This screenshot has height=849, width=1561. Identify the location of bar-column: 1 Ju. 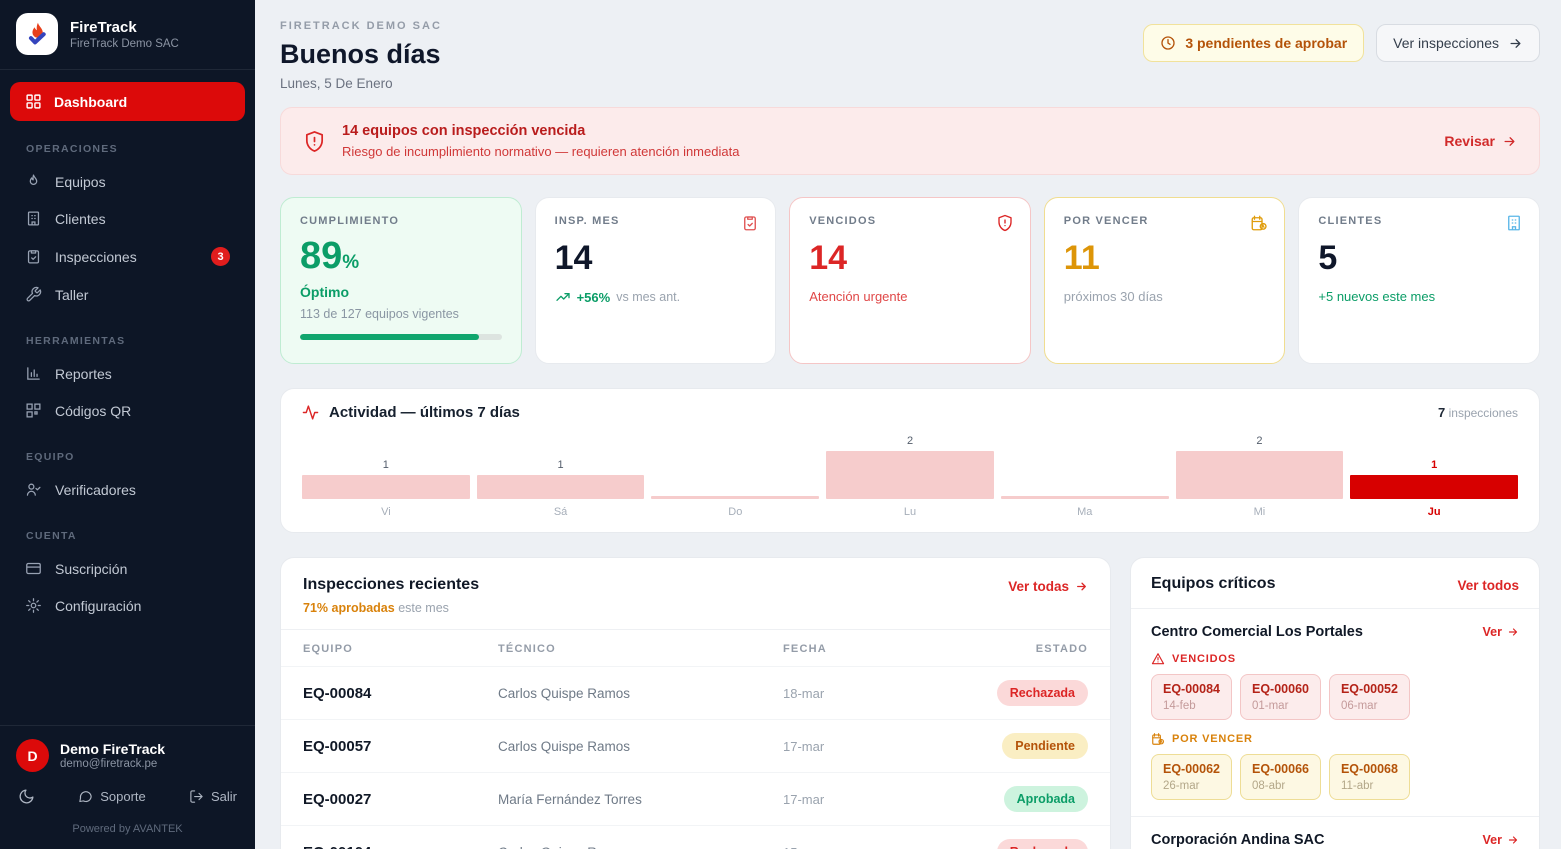
(1434, 474).